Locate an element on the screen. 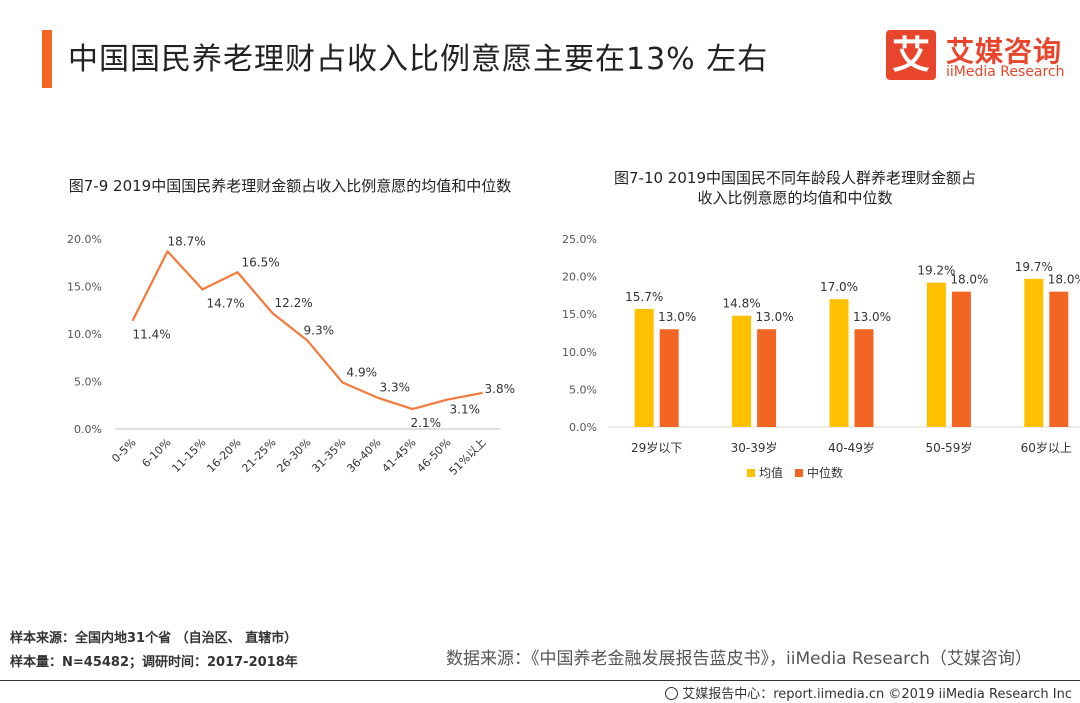  bar-legend-label: 中位数 is located at coordinates (825, 472).